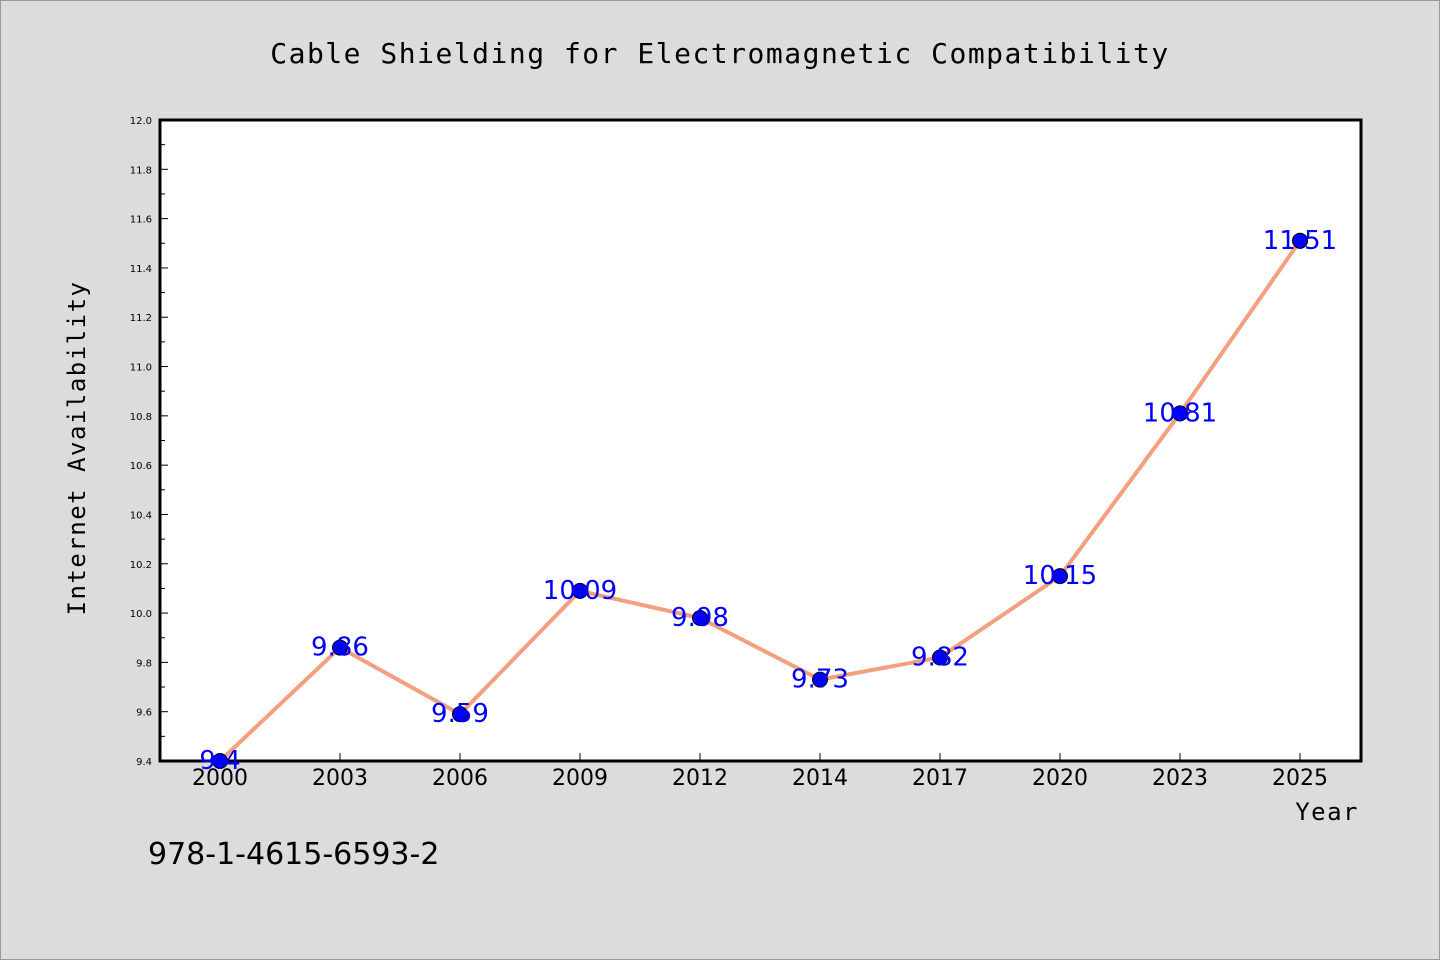 The height and width of the screenshot is (960, 1440). What do you see at coordinates (141, 466) in the screenshot?
I see `y-tick-label: 10.6` at bounding box center [141, 466].